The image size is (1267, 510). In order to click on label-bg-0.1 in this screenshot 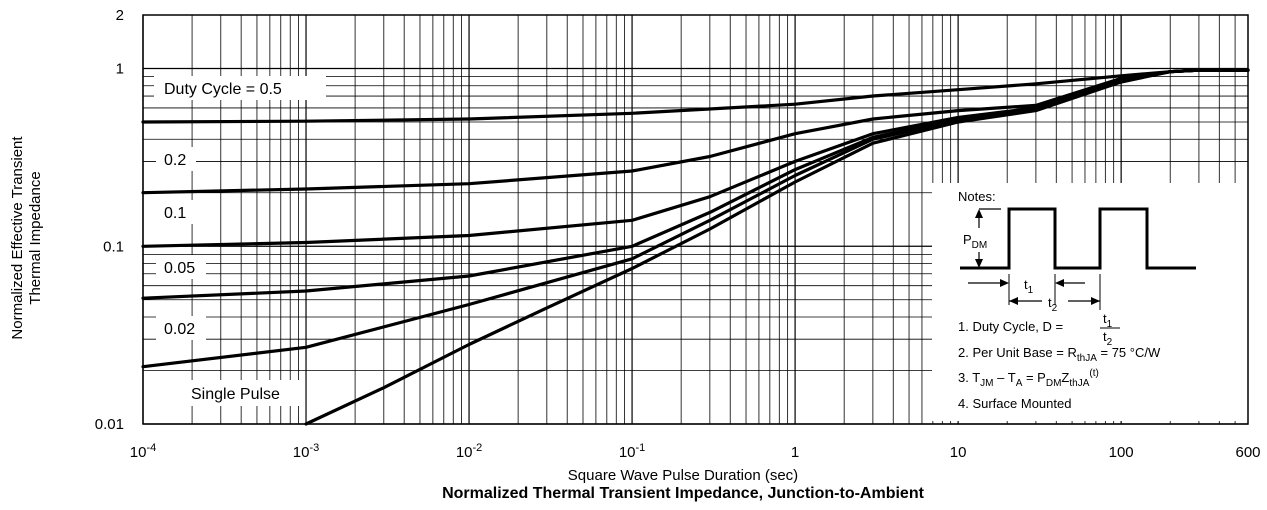, I will do `click(176, 212)`.